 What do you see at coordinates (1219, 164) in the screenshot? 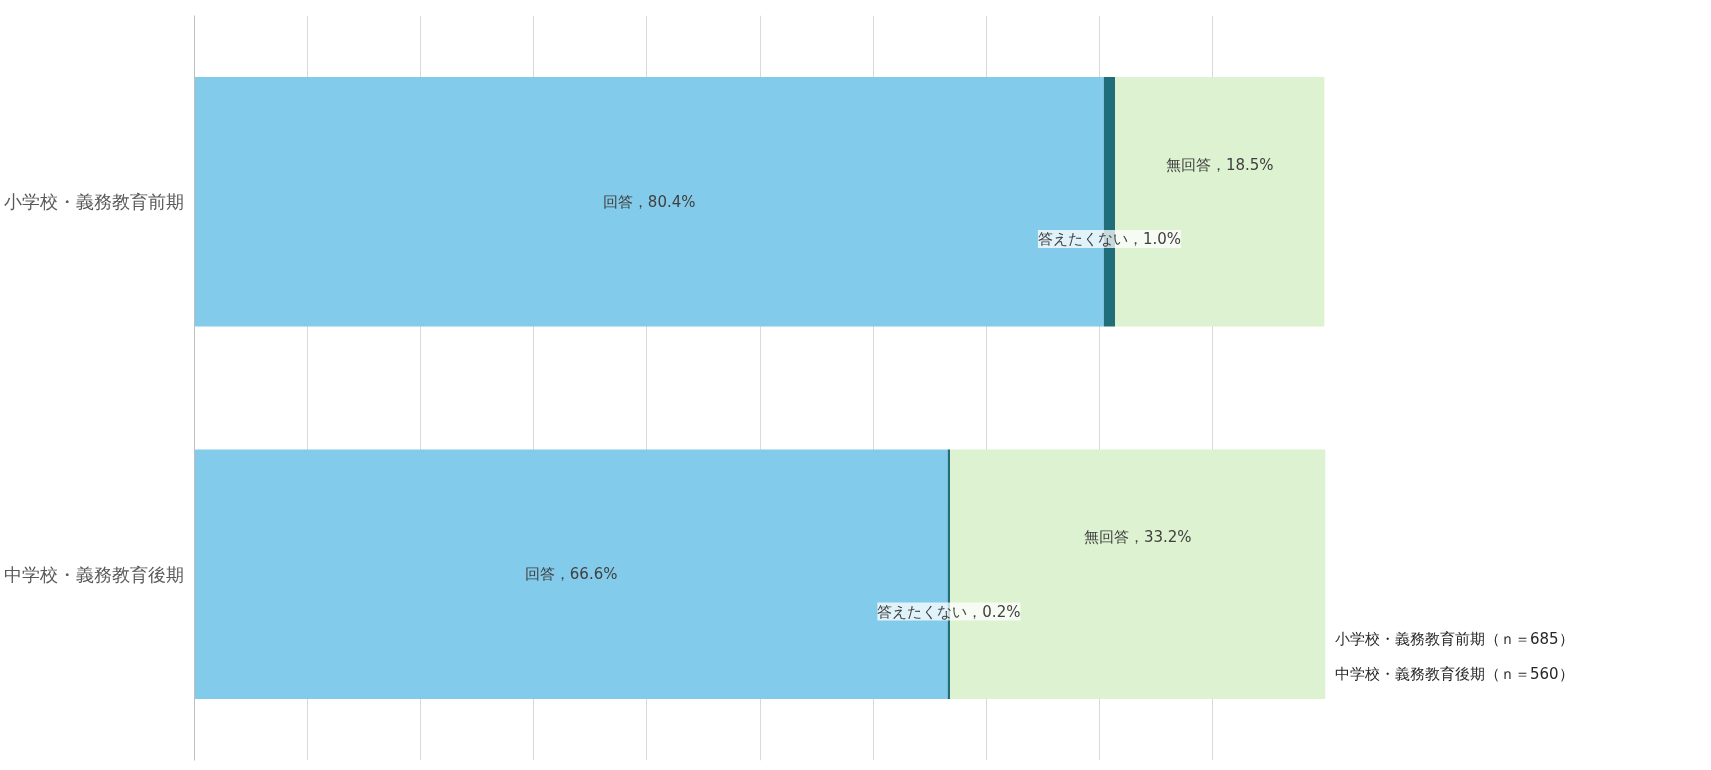
I see `data-label: 無回答，18.5%` at bounding box center [1219, 164].